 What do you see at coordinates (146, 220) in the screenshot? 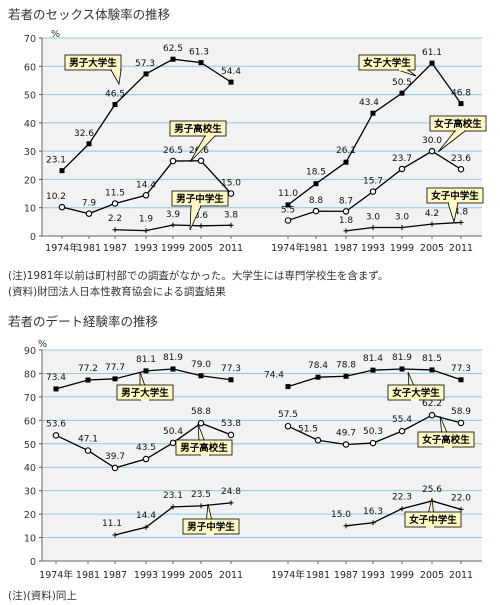
I see `data-label: 1.9` at bounding box center [146, 220].